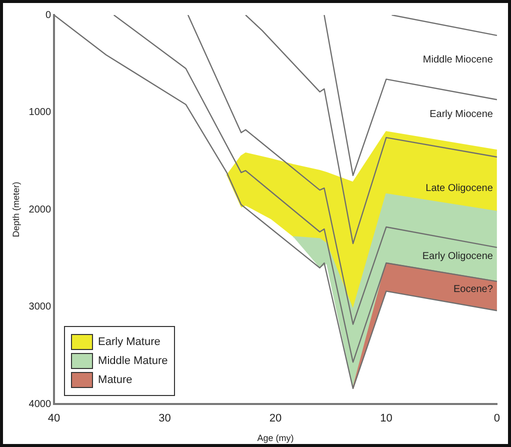  Describe the element at coordinates (460, 188) in the screenshot. I see `annotation: Late Oligocene` at that location.